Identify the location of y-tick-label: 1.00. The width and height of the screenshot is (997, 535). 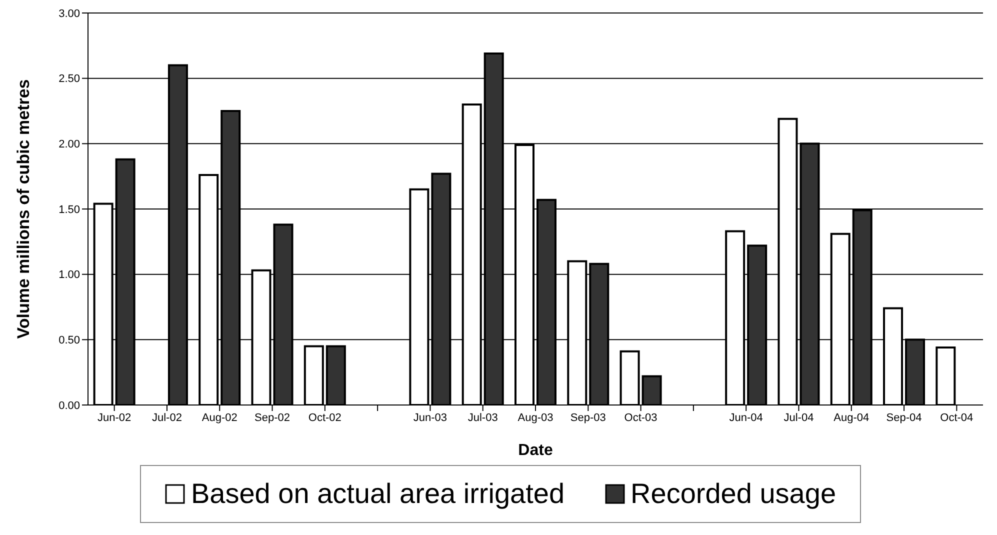
(69, 275).